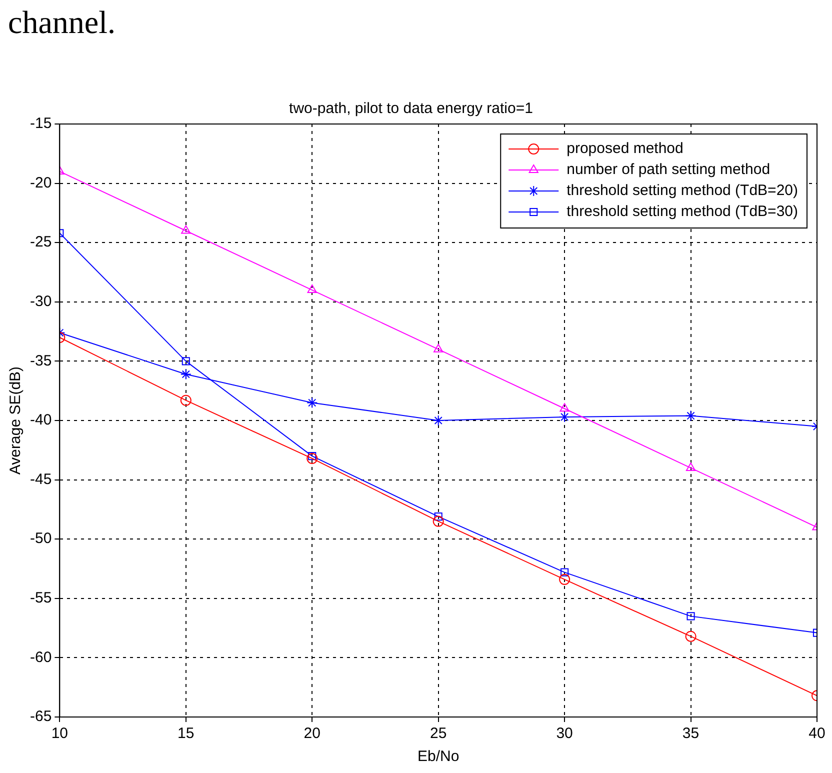 The height and width of the screenshot is (773, 832). I want to click on y-tick-label: -20, so click(41, 183).